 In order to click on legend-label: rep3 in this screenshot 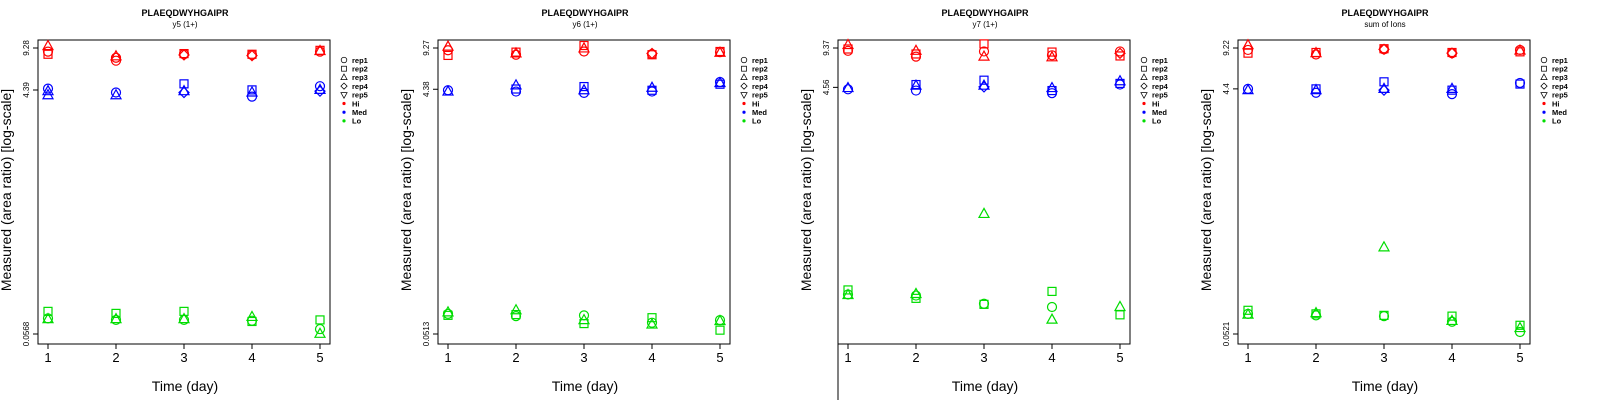, I will do `click(1160, 77)`.